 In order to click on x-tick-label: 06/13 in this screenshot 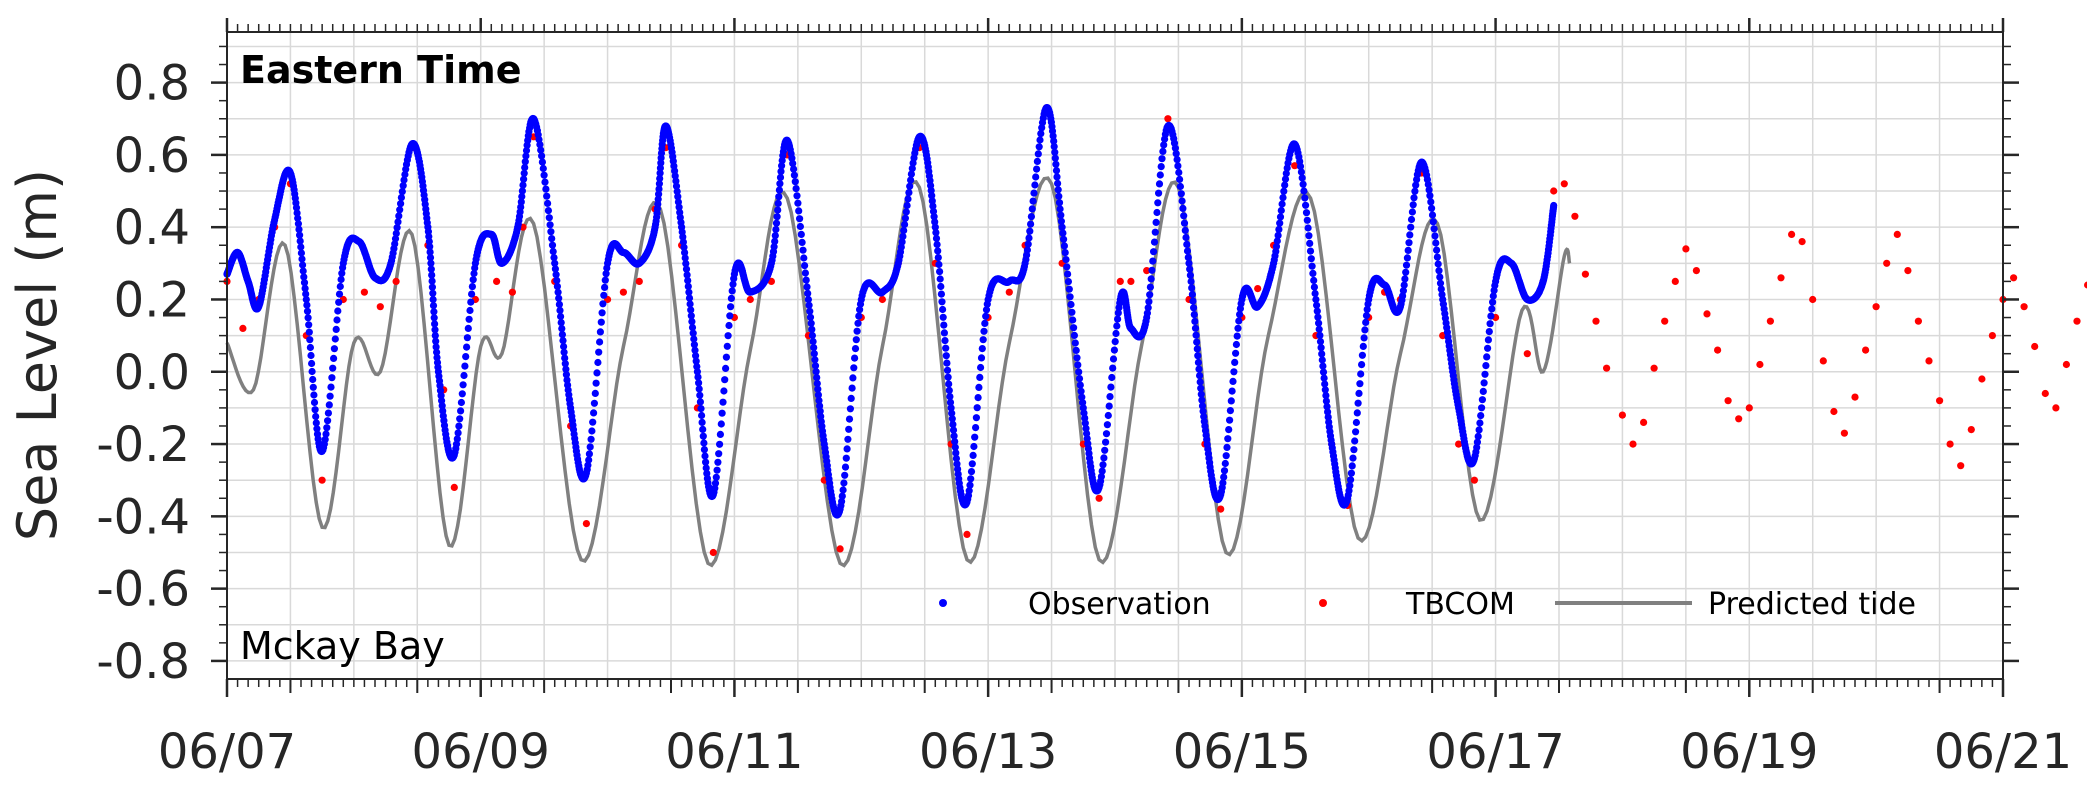, I will do `click(988, 752)`.